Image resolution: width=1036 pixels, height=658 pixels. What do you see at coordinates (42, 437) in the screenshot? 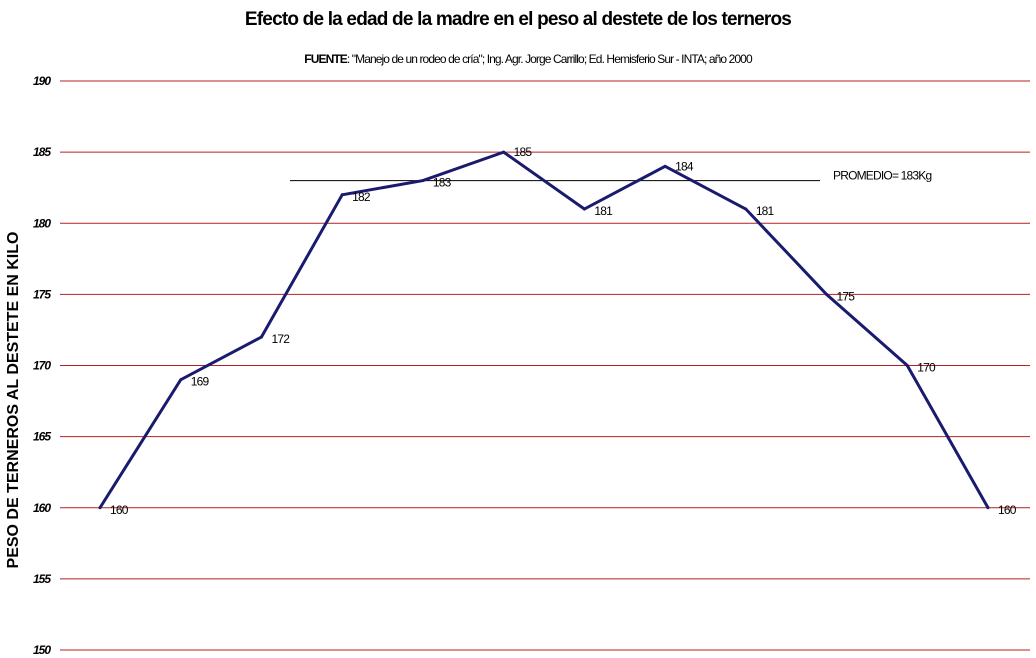
I see `y-tick-label: 165` at bounding box center [42, 437].